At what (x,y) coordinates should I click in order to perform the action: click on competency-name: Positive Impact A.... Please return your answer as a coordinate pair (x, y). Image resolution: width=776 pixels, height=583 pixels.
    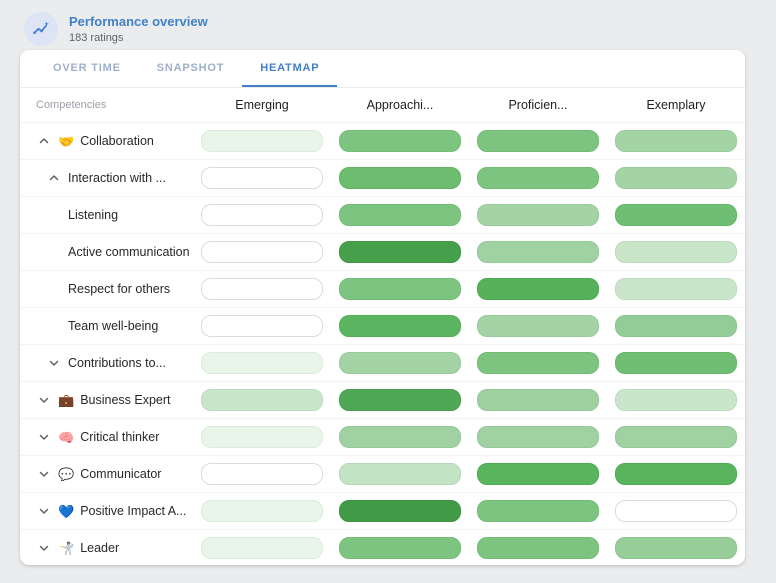
    Looking at the image, I should click on (133, 511).